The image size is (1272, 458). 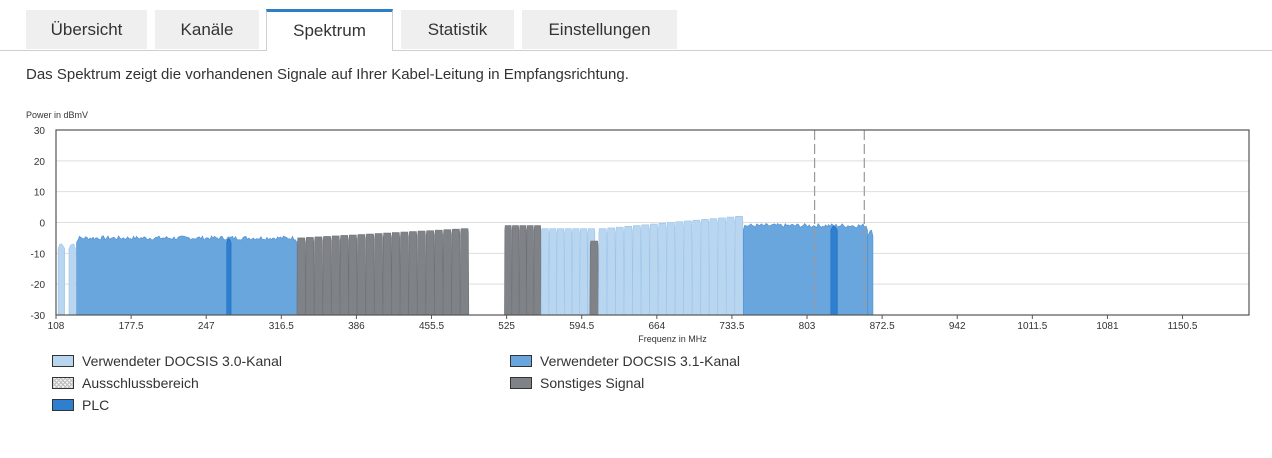 I want to click on legend-item-docsis31: Verwendeter DOCSIS 3.1-Kanal, so click(x=625, y=362).